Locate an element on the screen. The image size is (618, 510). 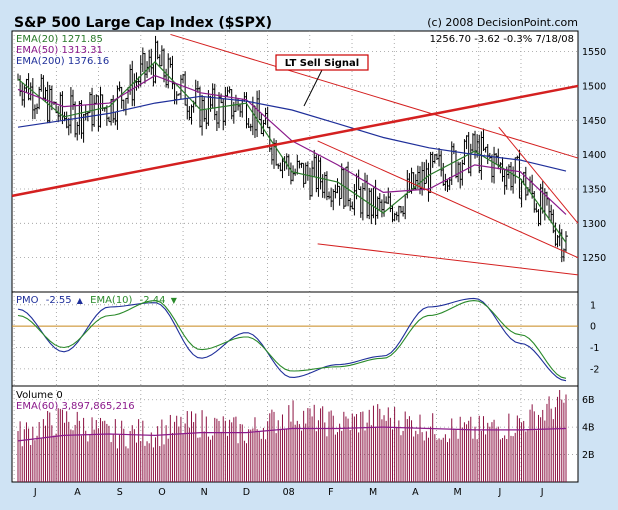
pmo-line is located at coordinates (292, 339).